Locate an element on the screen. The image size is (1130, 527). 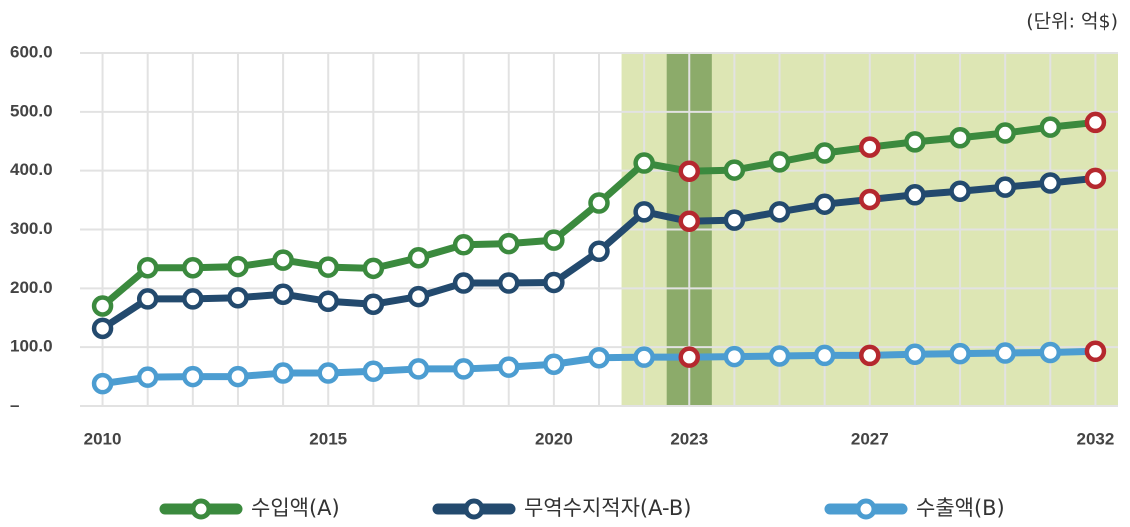
y-tick-label: 100.0 is located at coordinates (31, 346).